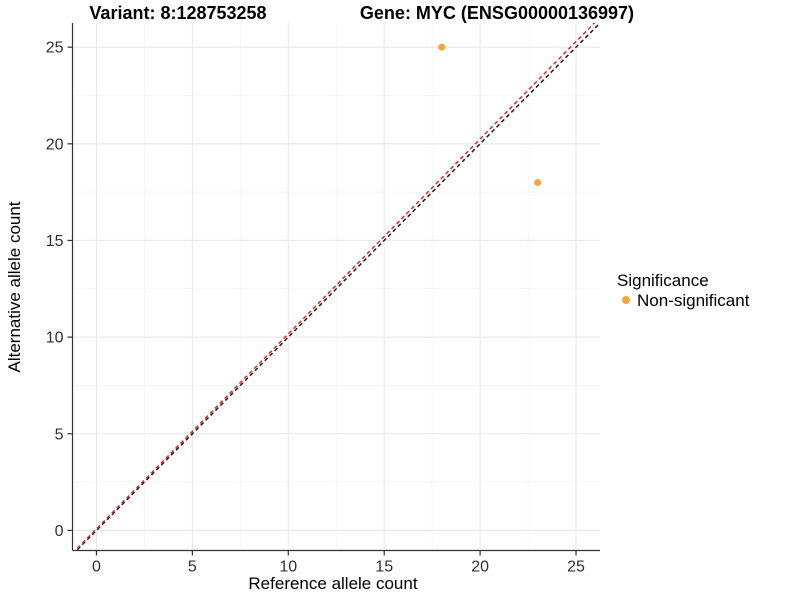 This screenshot has width=800, height=600. Describe the element at coordinates (14, 286) in the screenshot. I see `y-axis-label: Alternative allele count` at that location.